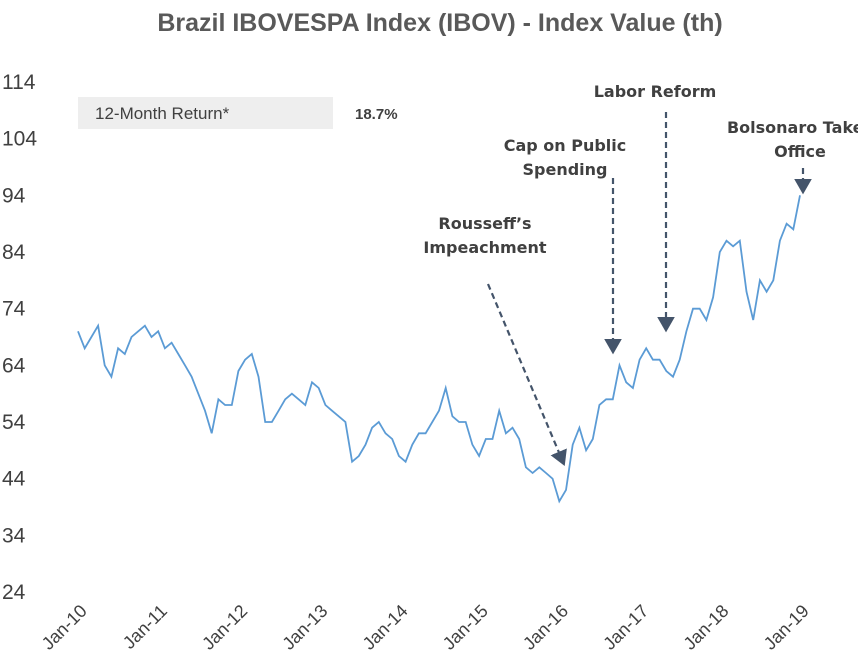 The width and height of the screenshot is (858, 668). I want to click on annotation: Bolsonaro Takes Office, so click(792, 139).